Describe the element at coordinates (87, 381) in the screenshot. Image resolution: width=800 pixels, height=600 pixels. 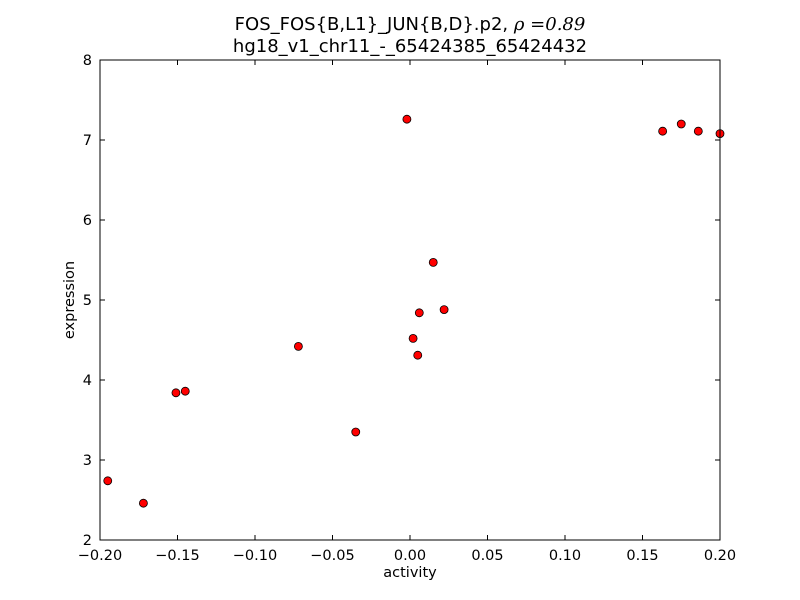
I see `y-tick-label: 4` at that location.